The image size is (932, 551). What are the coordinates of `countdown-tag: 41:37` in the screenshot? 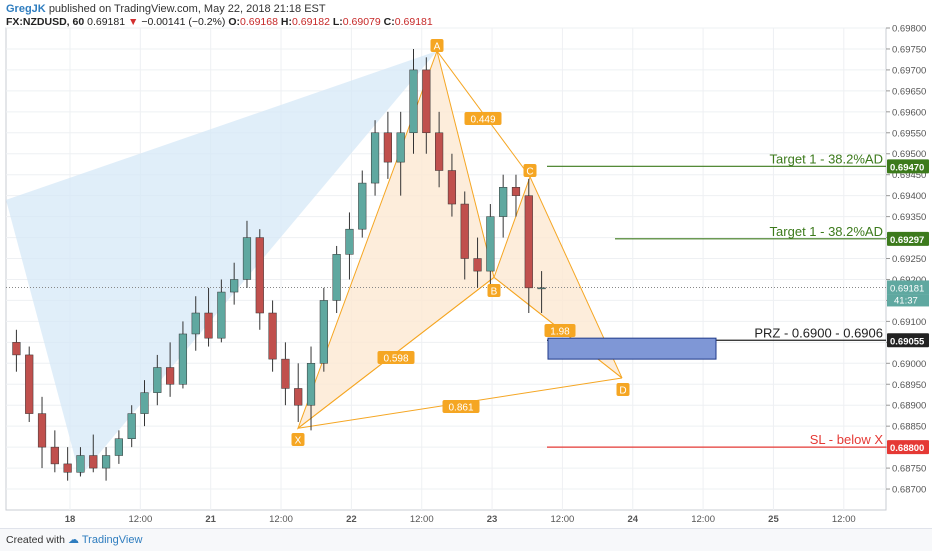 It's located at (906, 300).